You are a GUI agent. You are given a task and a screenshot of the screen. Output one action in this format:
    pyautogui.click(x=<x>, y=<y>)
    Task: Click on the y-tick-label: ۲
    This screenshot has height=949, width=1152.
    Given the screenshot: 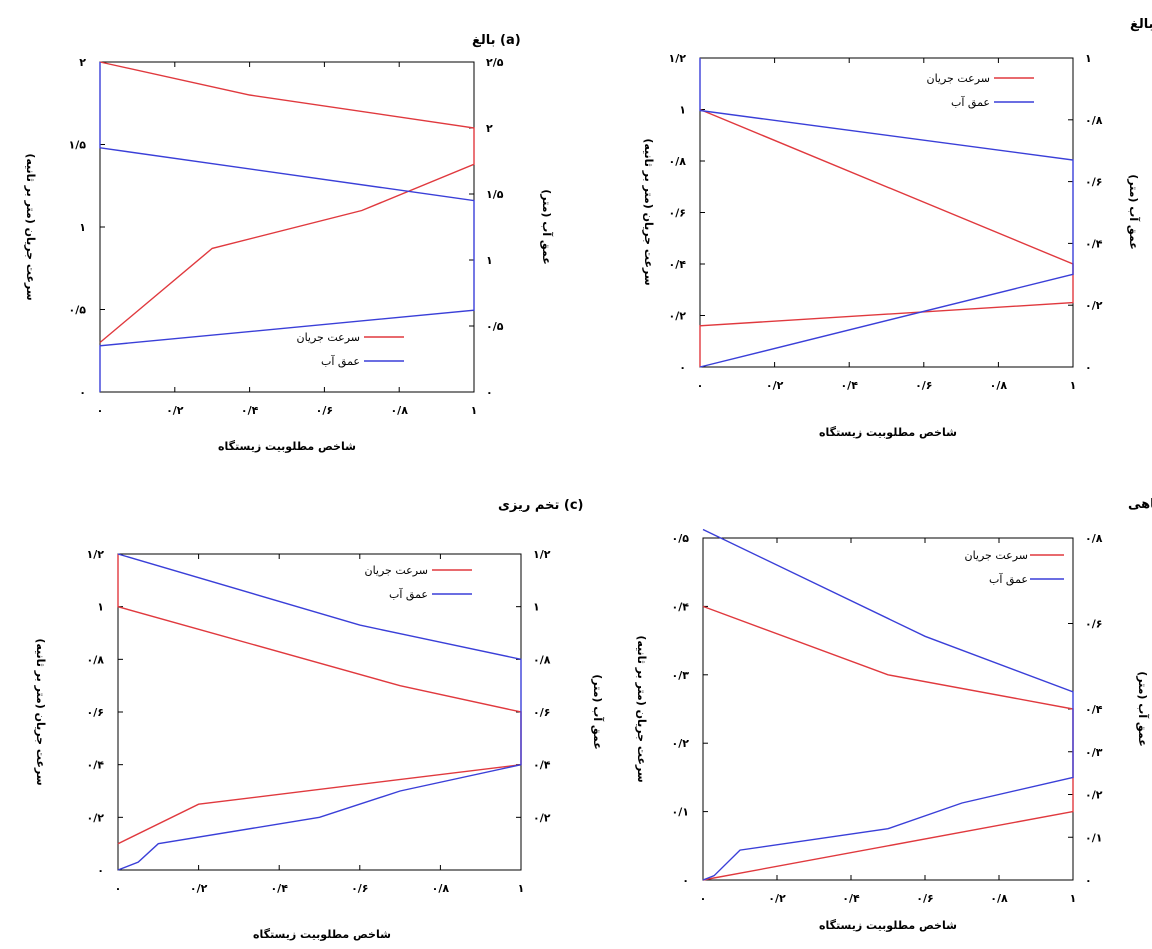 What is the action you would take?
    pyautogui.click(x=82, y=62)
    